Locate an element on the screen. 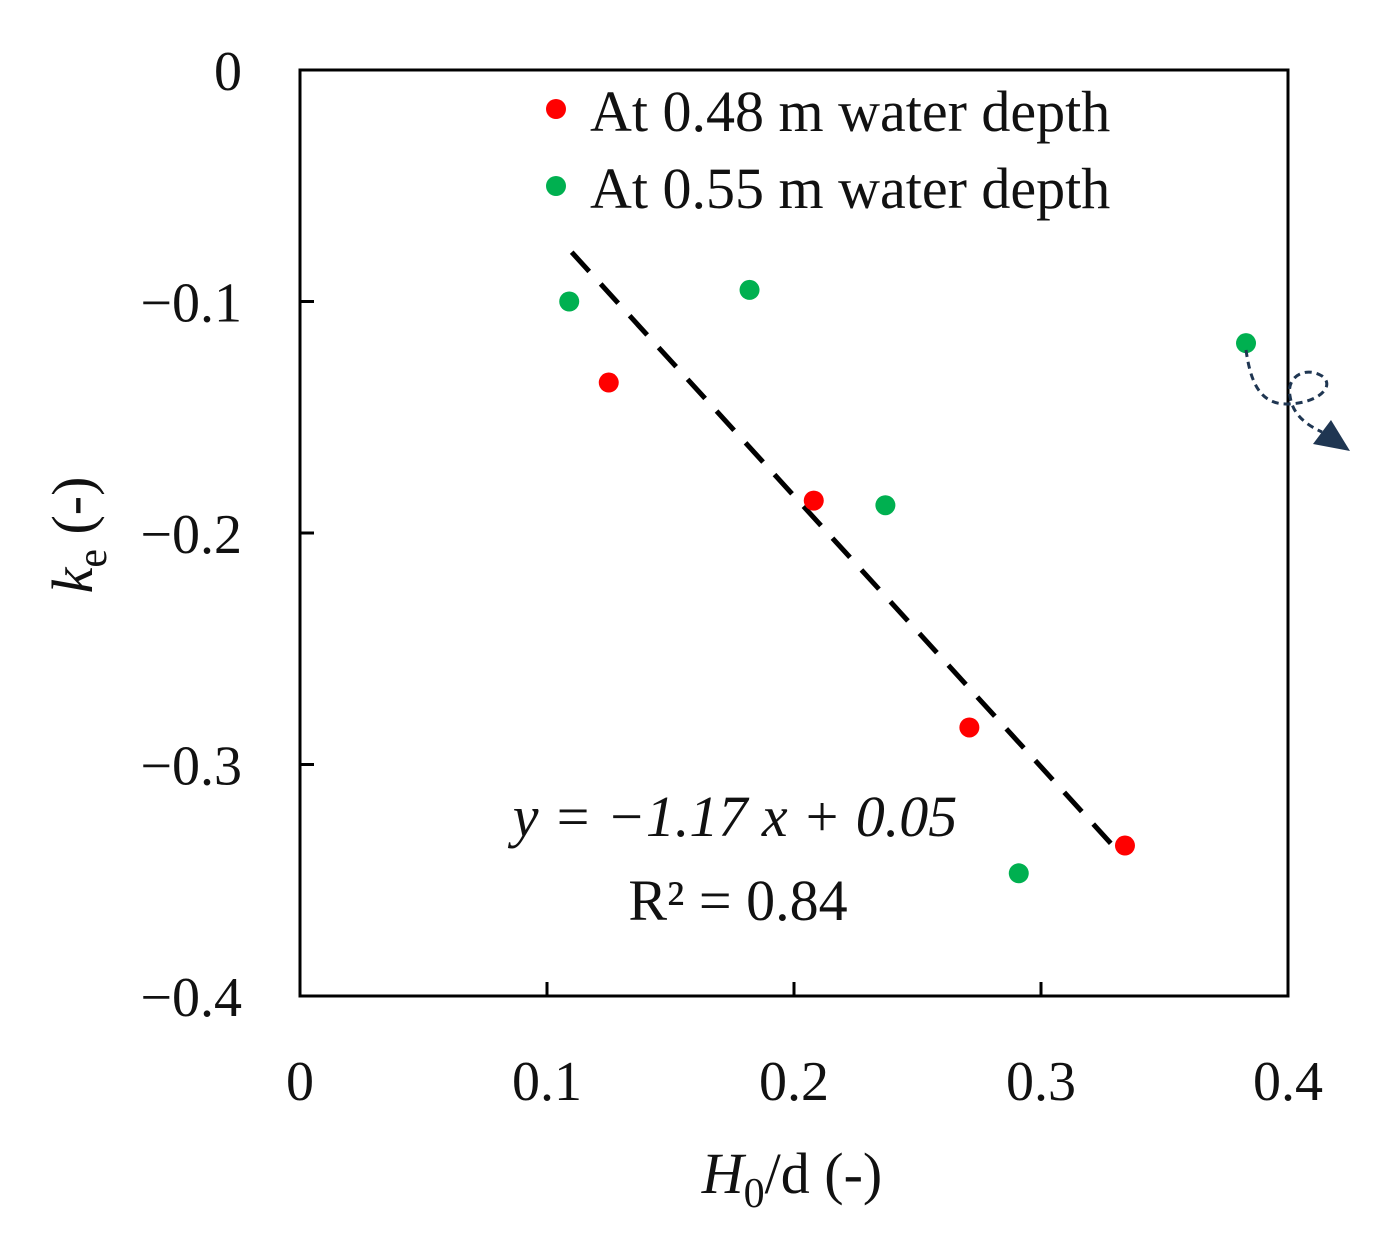 Image resolution: width=1379 pixels, height=1240 pixels. x-tick-label: 0.2 is located at coordinates (794, 1082).